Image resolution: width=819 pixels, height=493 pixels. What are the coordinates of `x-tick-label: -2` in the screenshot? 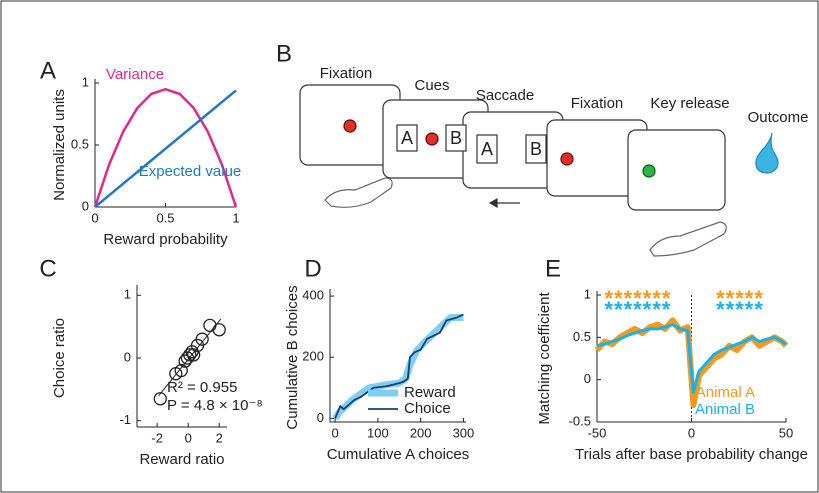 It's located at (157, 437).